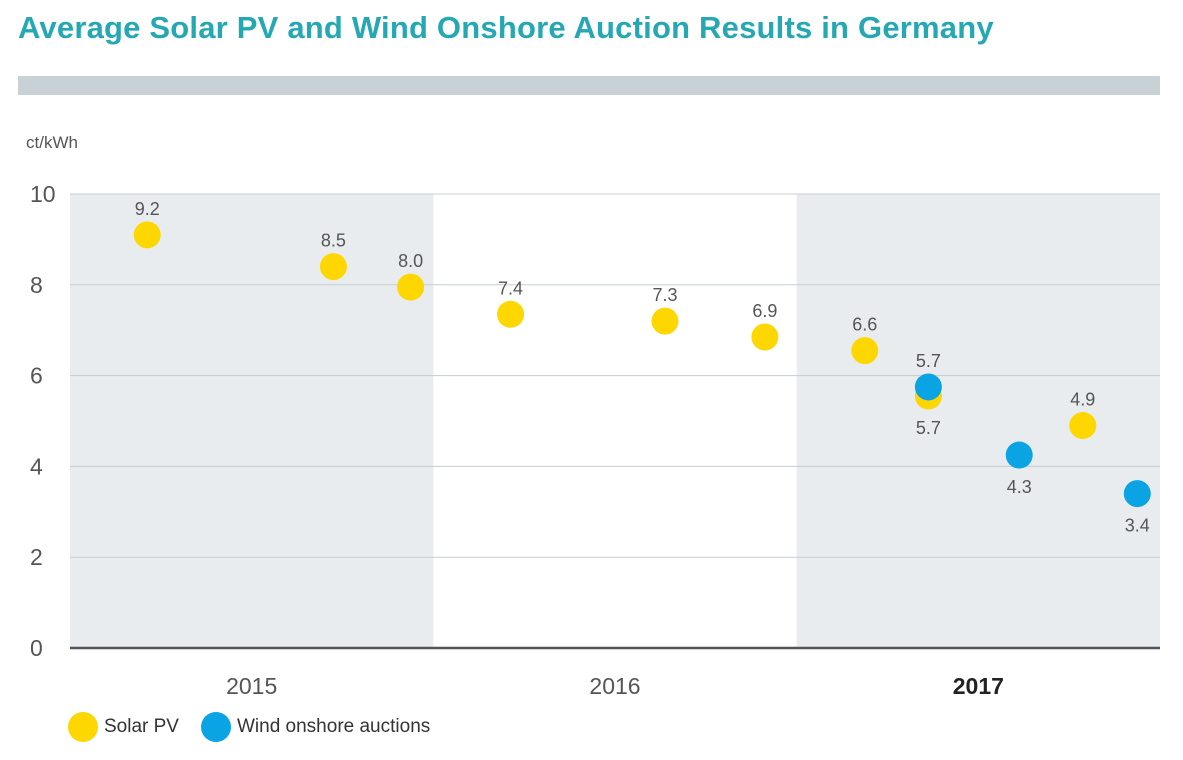  What do you see at coordinates (864, 325) in the screenshot?
I see `solar-data-label-6: 6.6` at bounding box center [864, 325].